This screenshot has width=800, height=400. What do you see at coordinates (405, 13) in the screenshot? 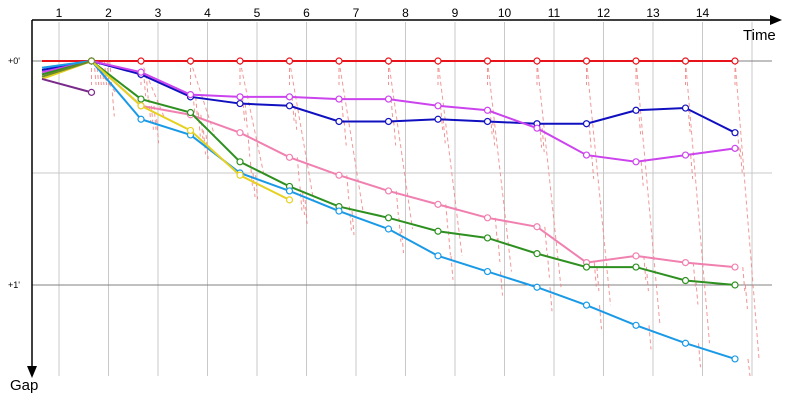
I see `x-tick-label: 8` at bounding box center [405, 13].